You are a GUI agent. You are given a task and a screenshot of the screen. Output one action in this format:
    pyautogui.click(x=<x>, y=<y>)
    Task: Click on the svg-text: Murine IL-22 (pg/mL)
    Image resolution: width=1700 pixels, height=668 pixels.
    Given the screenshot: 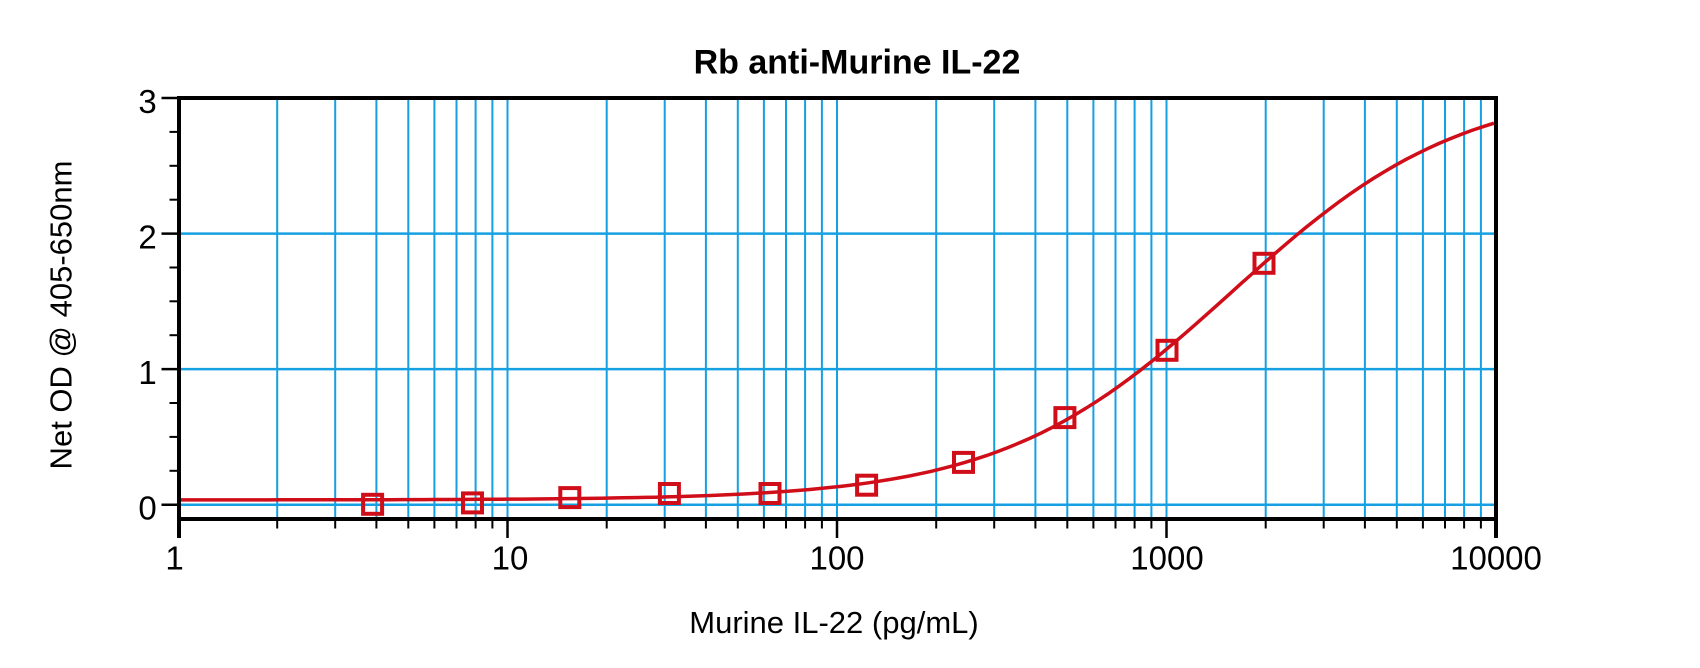 What is the action you would take?
    pyautogui.click(x=833, y=622)
    